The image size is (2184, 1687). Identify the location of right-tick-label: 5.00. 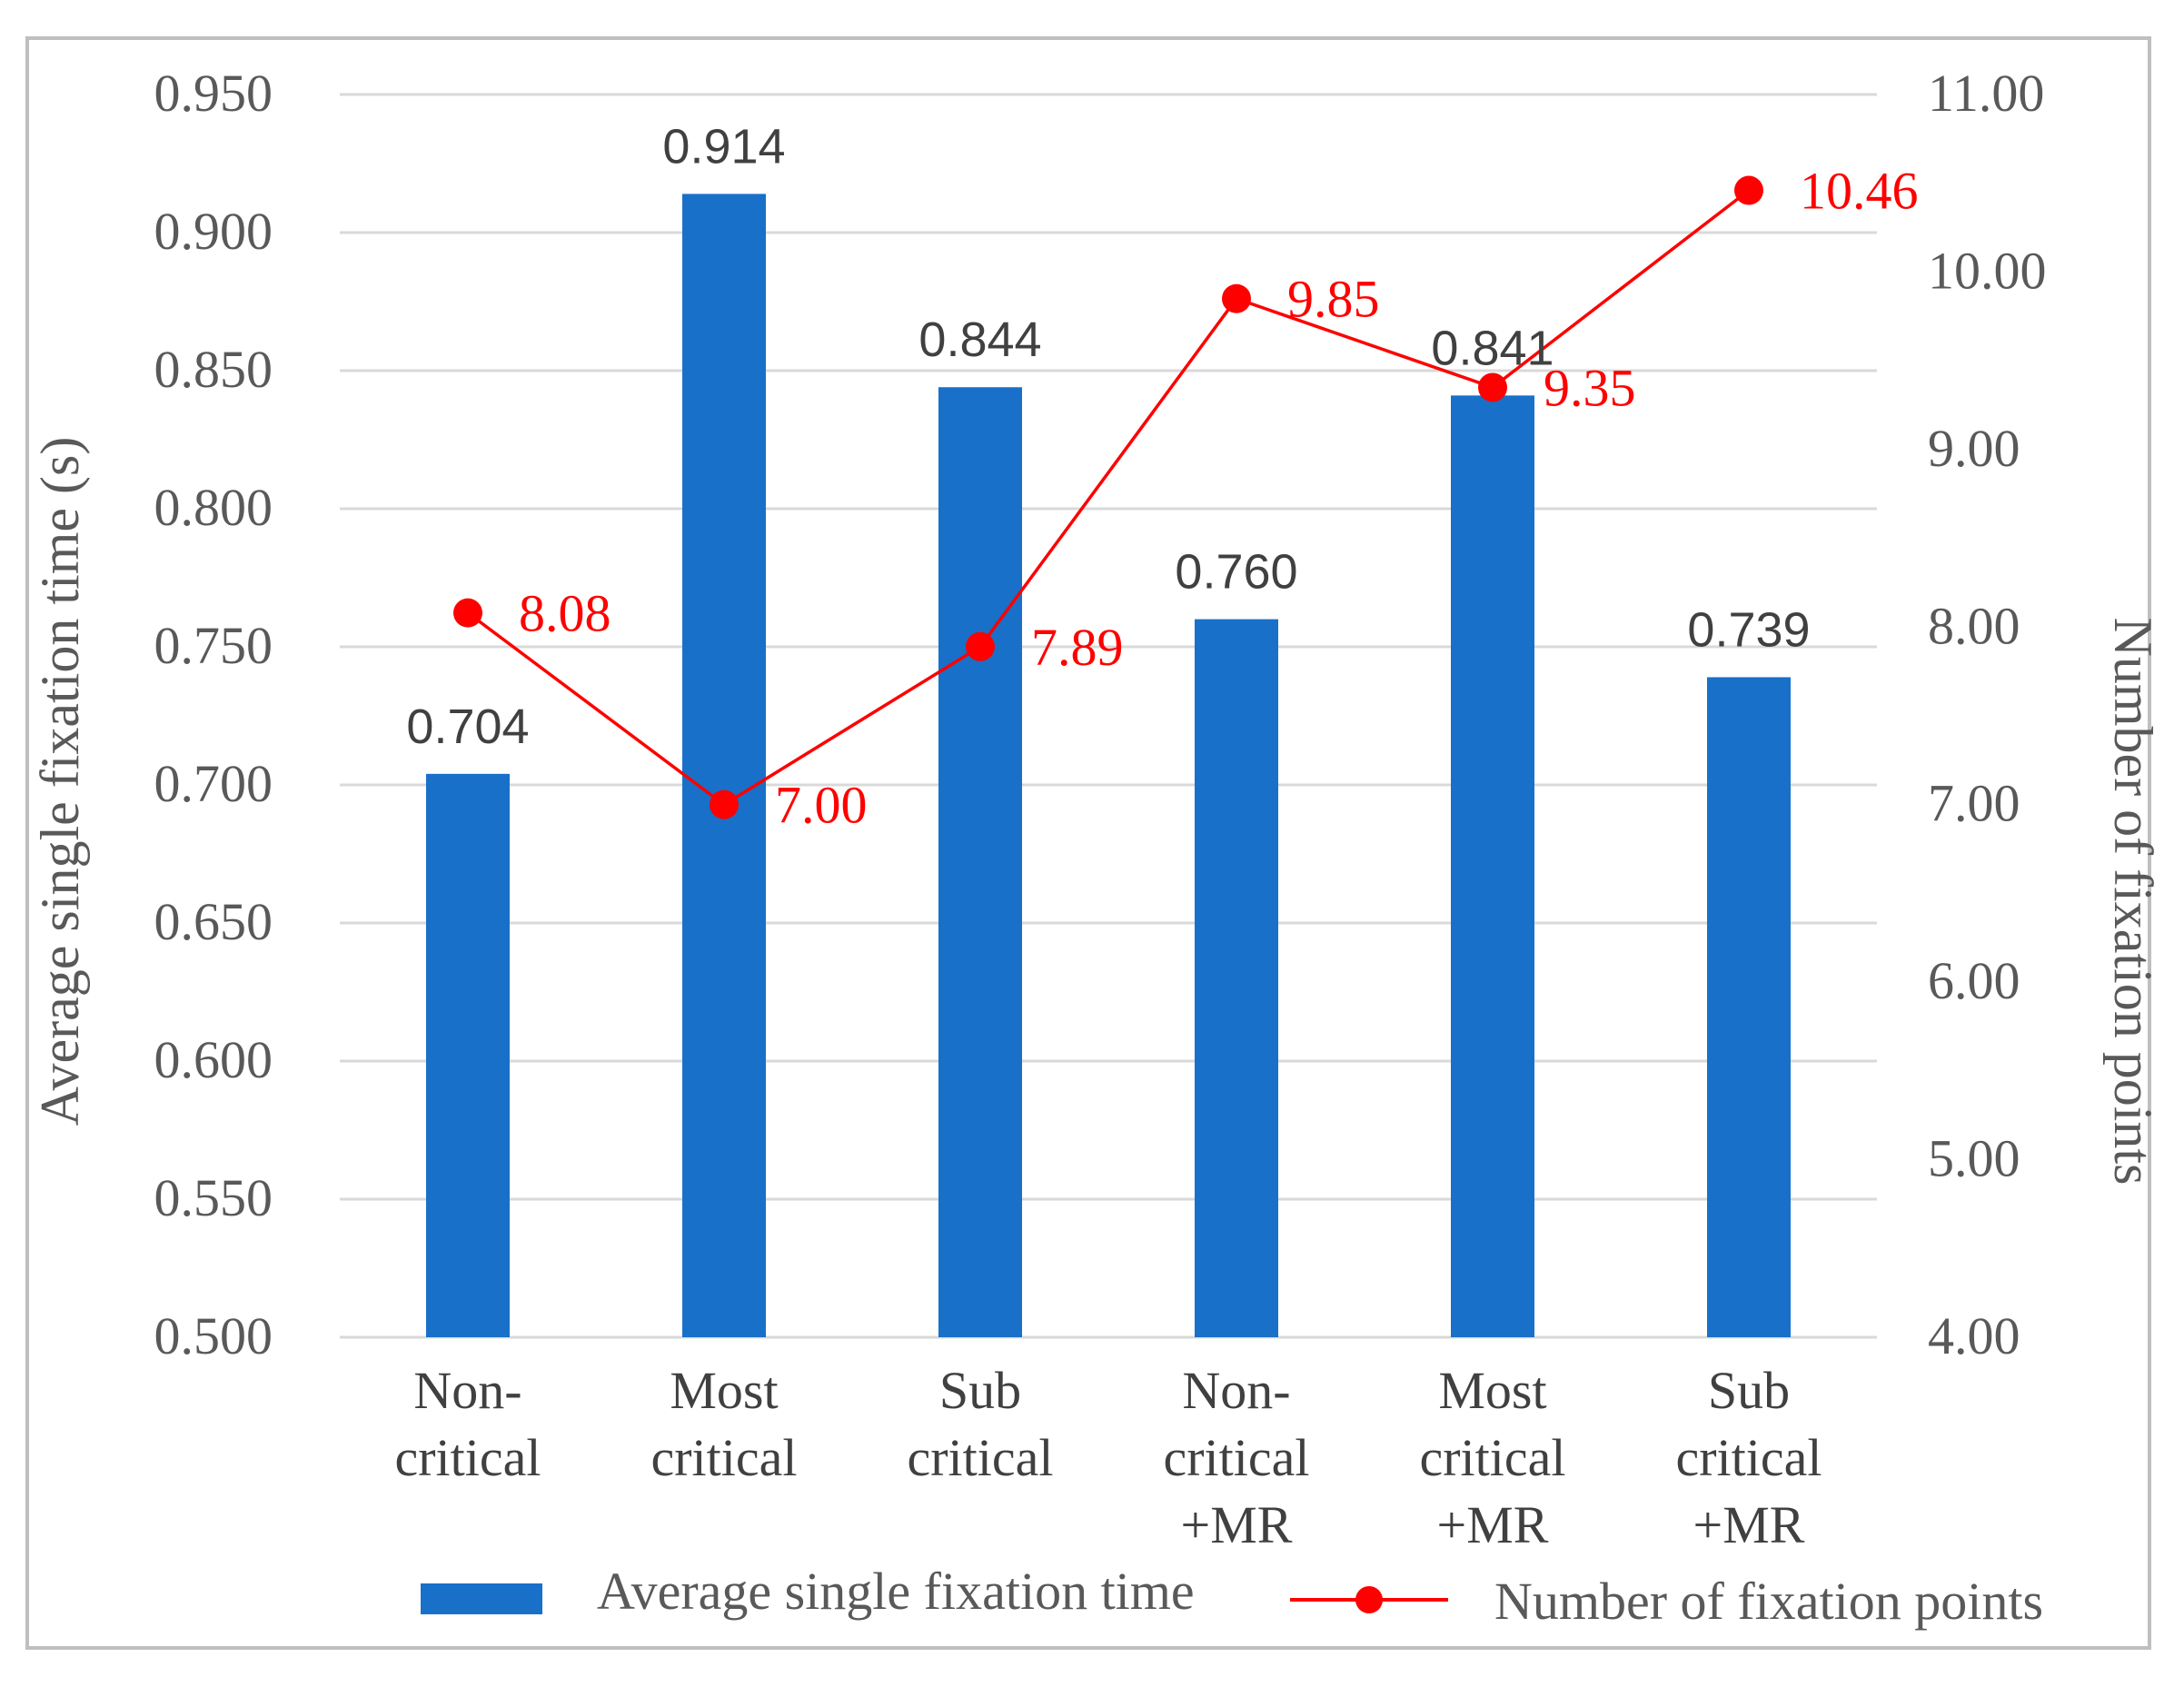
(1974, 1159).